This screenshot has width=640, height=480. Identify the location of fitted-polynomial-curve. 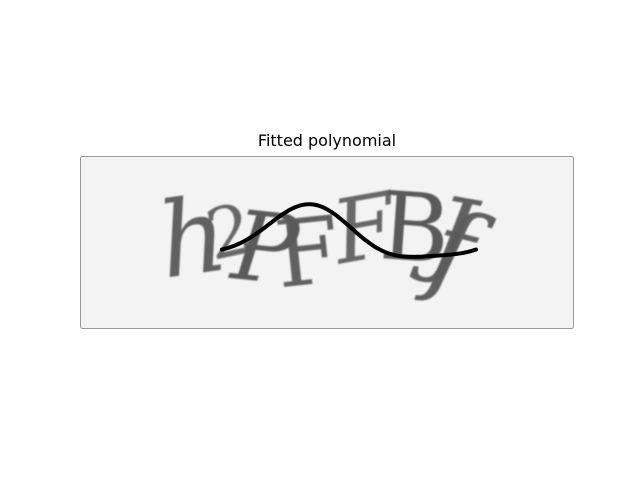
(349, 230).